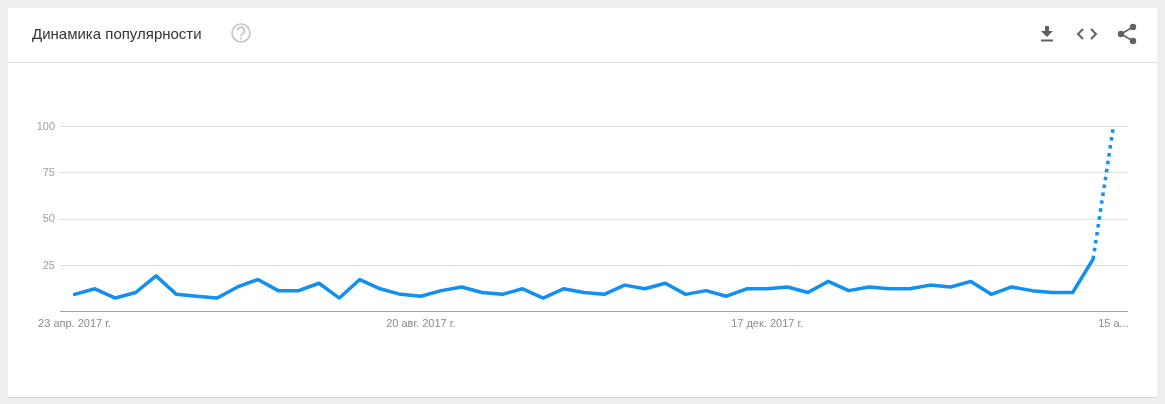 Image resolution: width=1165 pixels, height=404 pixels. What do you see at coordinates (48, 172) in the screenshot?
I see `y-tick-label: 75` at bounding box center [48, 172].